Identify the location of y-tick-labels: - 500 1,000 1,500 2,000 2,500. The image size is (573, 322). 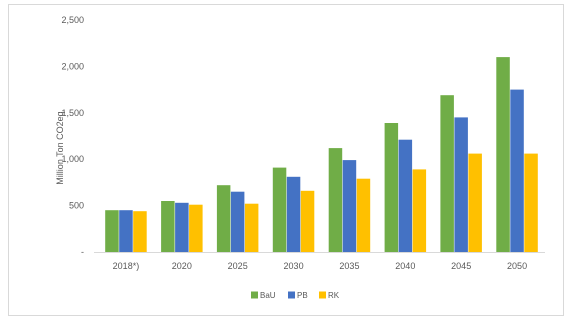
(72, 136).